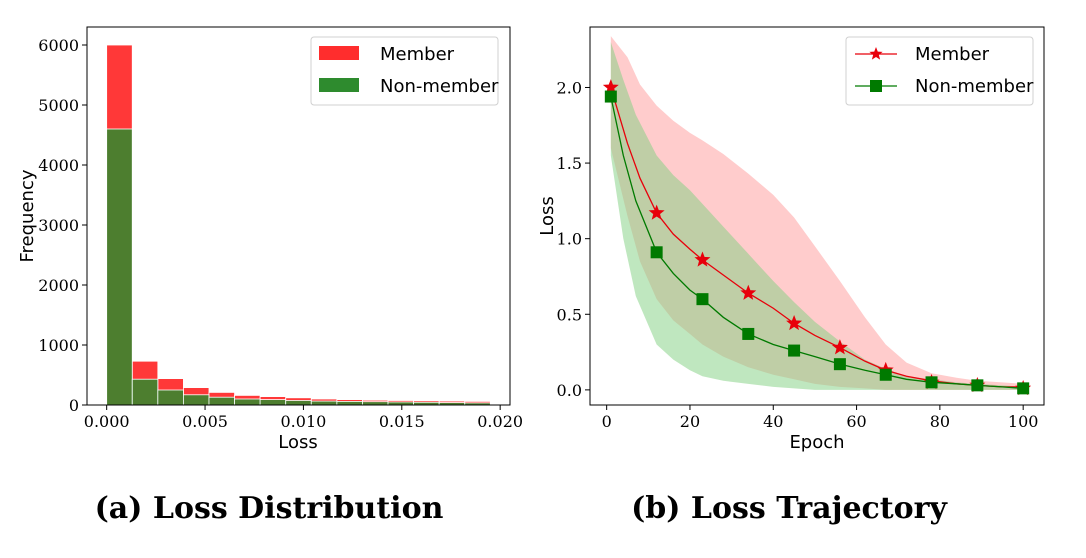 Image resolution: width=1086 pixels, height=558 pixels. Describe the element at coordinates (856, 421) in the screenshot. I see `x-tick-label-b: 60` at that location.